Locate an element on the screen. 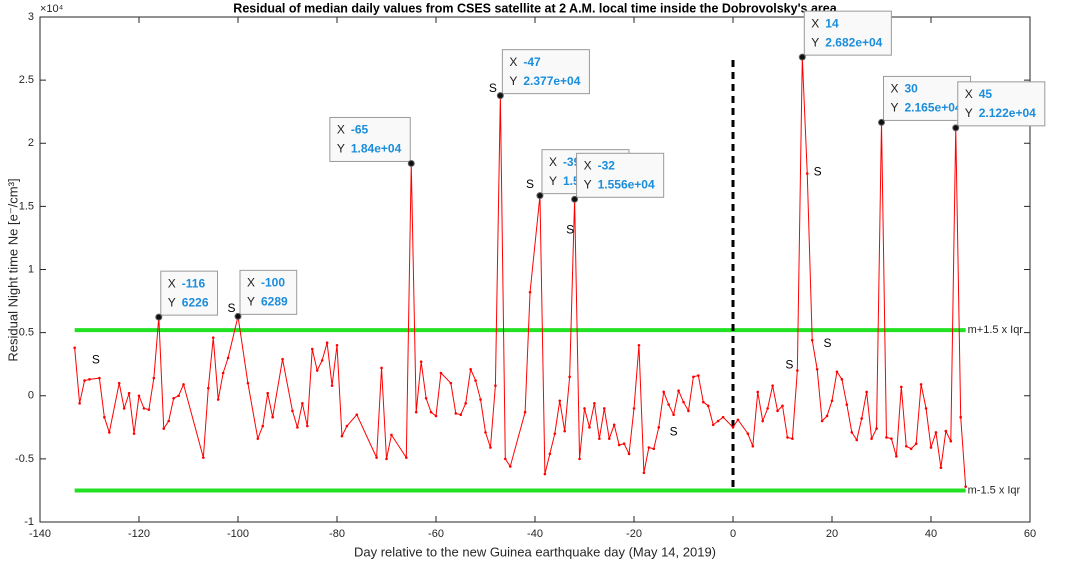 The image size is (1072, 570). y-tick-label: 1 is located at coordinates (31, 269).